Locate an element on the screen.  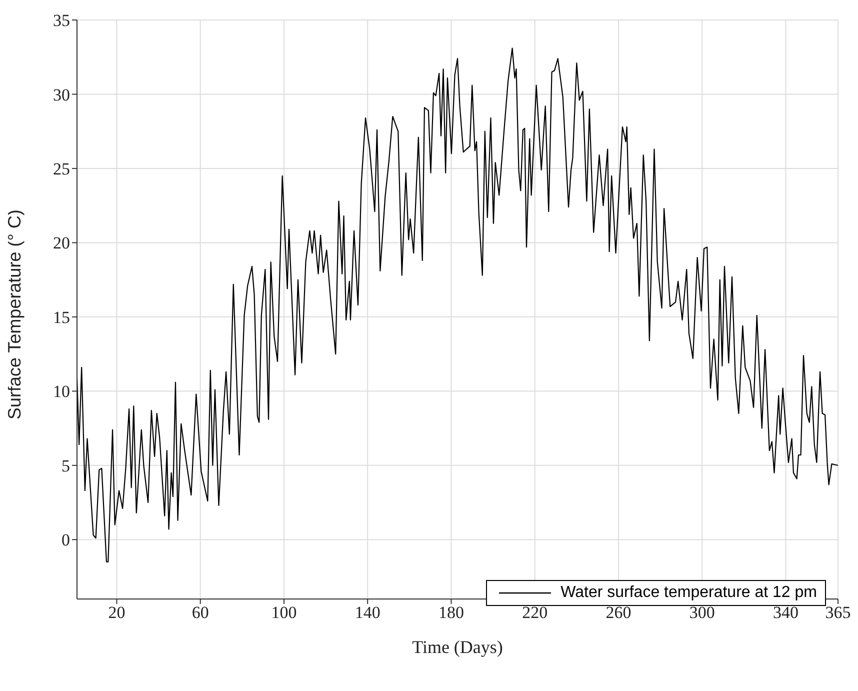
y-tick-label: 0 is located at coordinates (66, 540).